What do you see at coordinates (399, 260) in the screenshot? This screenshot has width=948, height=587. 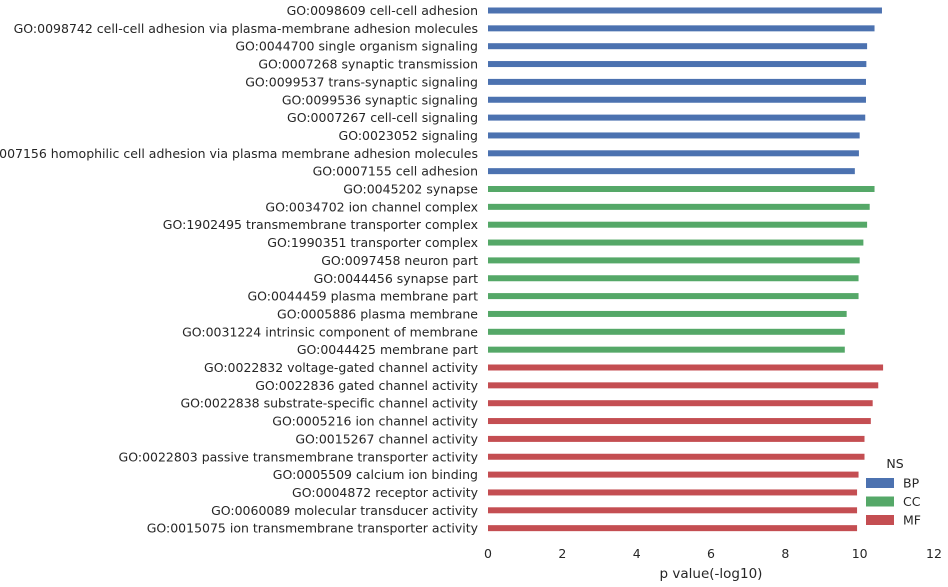 I see `category-label: GO:0097458 neuron part` at bounding box center [399, 260].